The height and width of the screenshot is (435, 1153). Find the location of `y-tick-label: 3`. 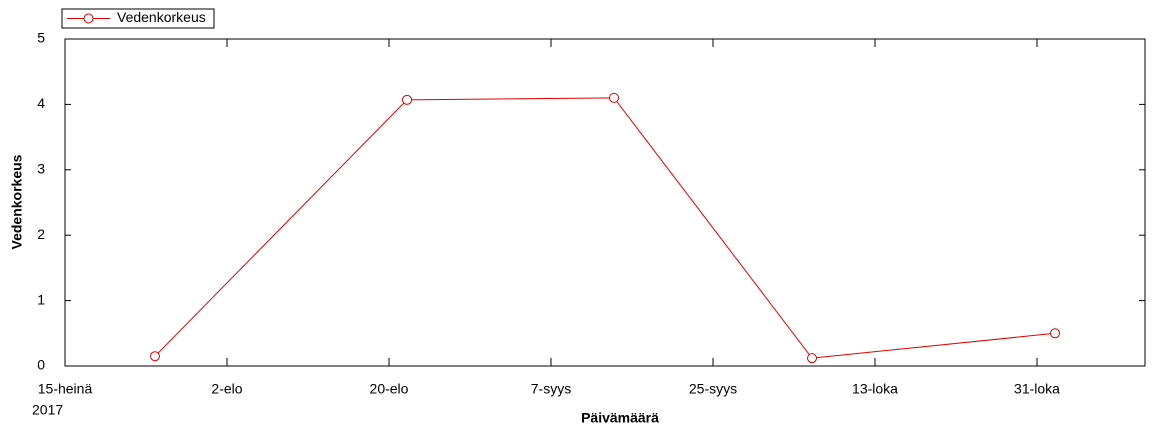

y-tick-label: 3 is located at coordinates (41, 169).